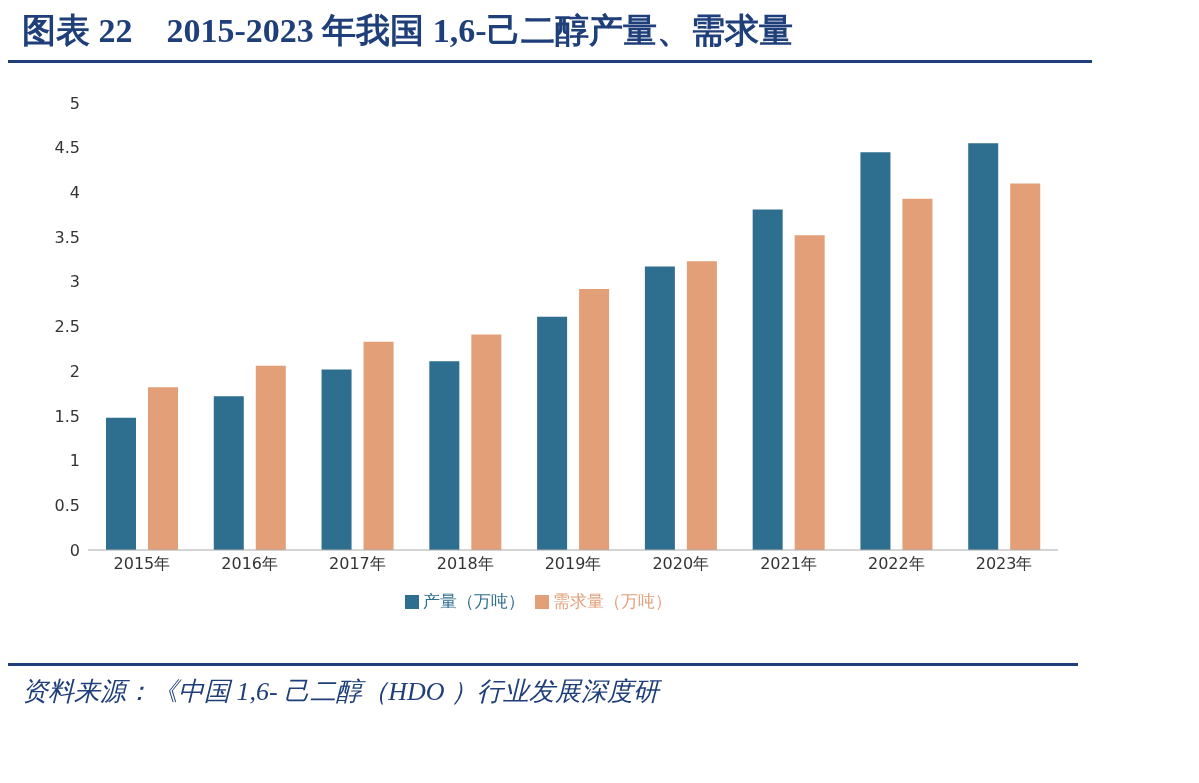 Image resolution: width=1199 pixels, height=783 pixels. What do you see at coordinates (573, 564) in the screenshot?
I see `x-tick-label: 2019年` at bounding box center [573, 564].